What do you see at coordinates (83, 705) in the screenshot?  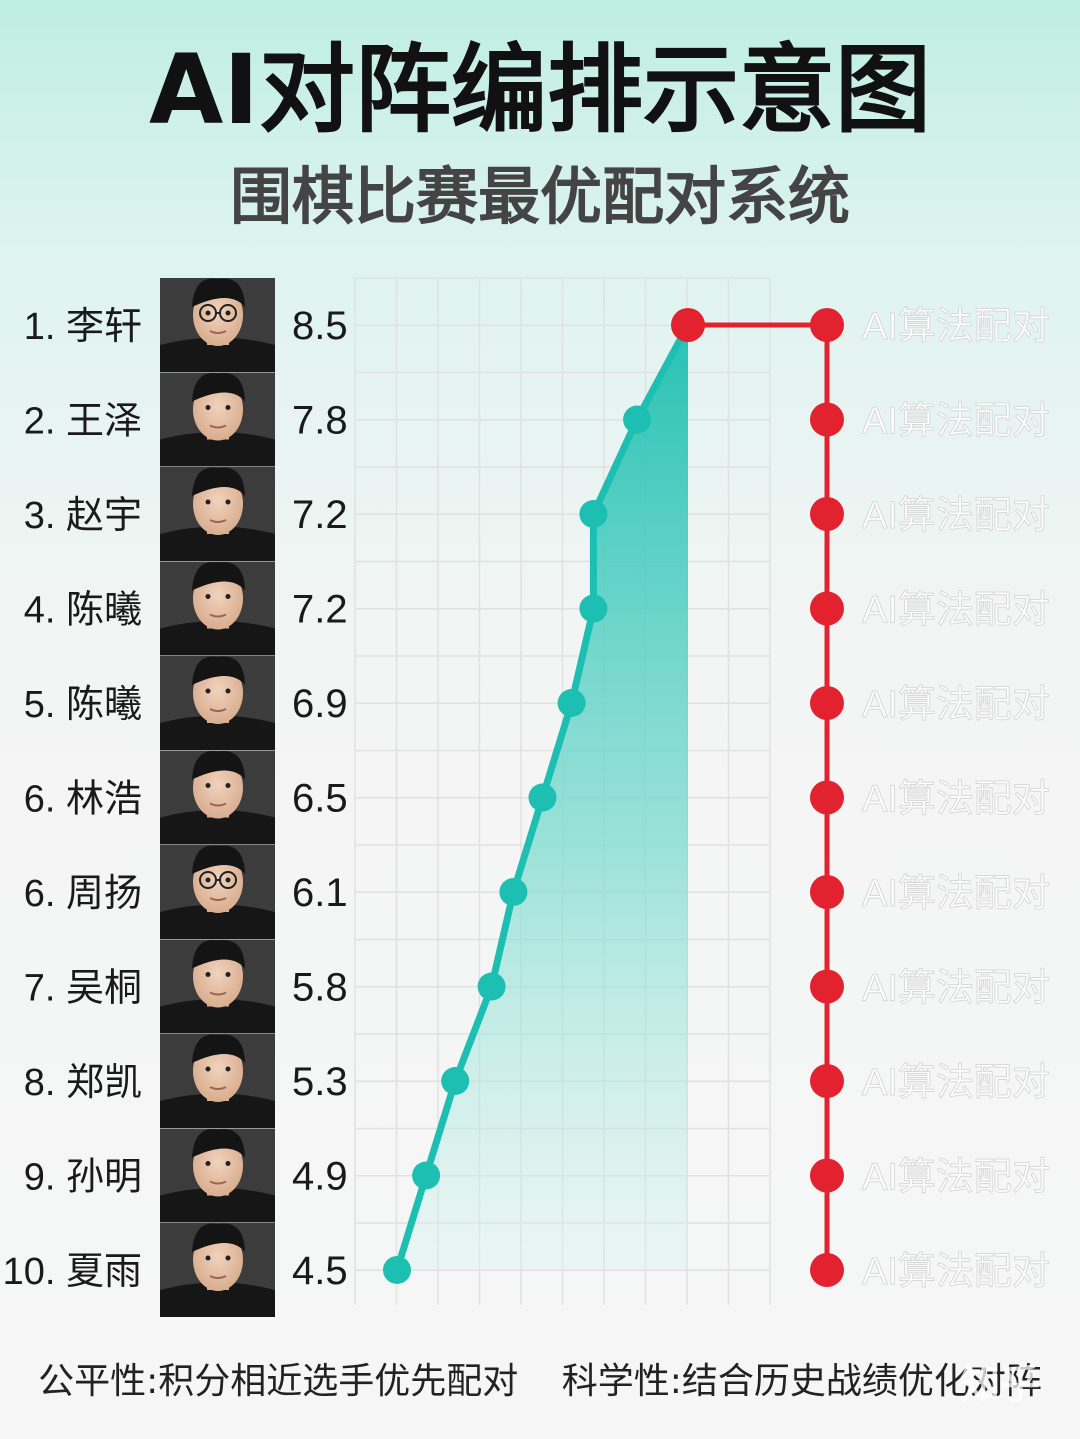 I see `player-name: 5. 陈曦` at bounding box center [83, 705].